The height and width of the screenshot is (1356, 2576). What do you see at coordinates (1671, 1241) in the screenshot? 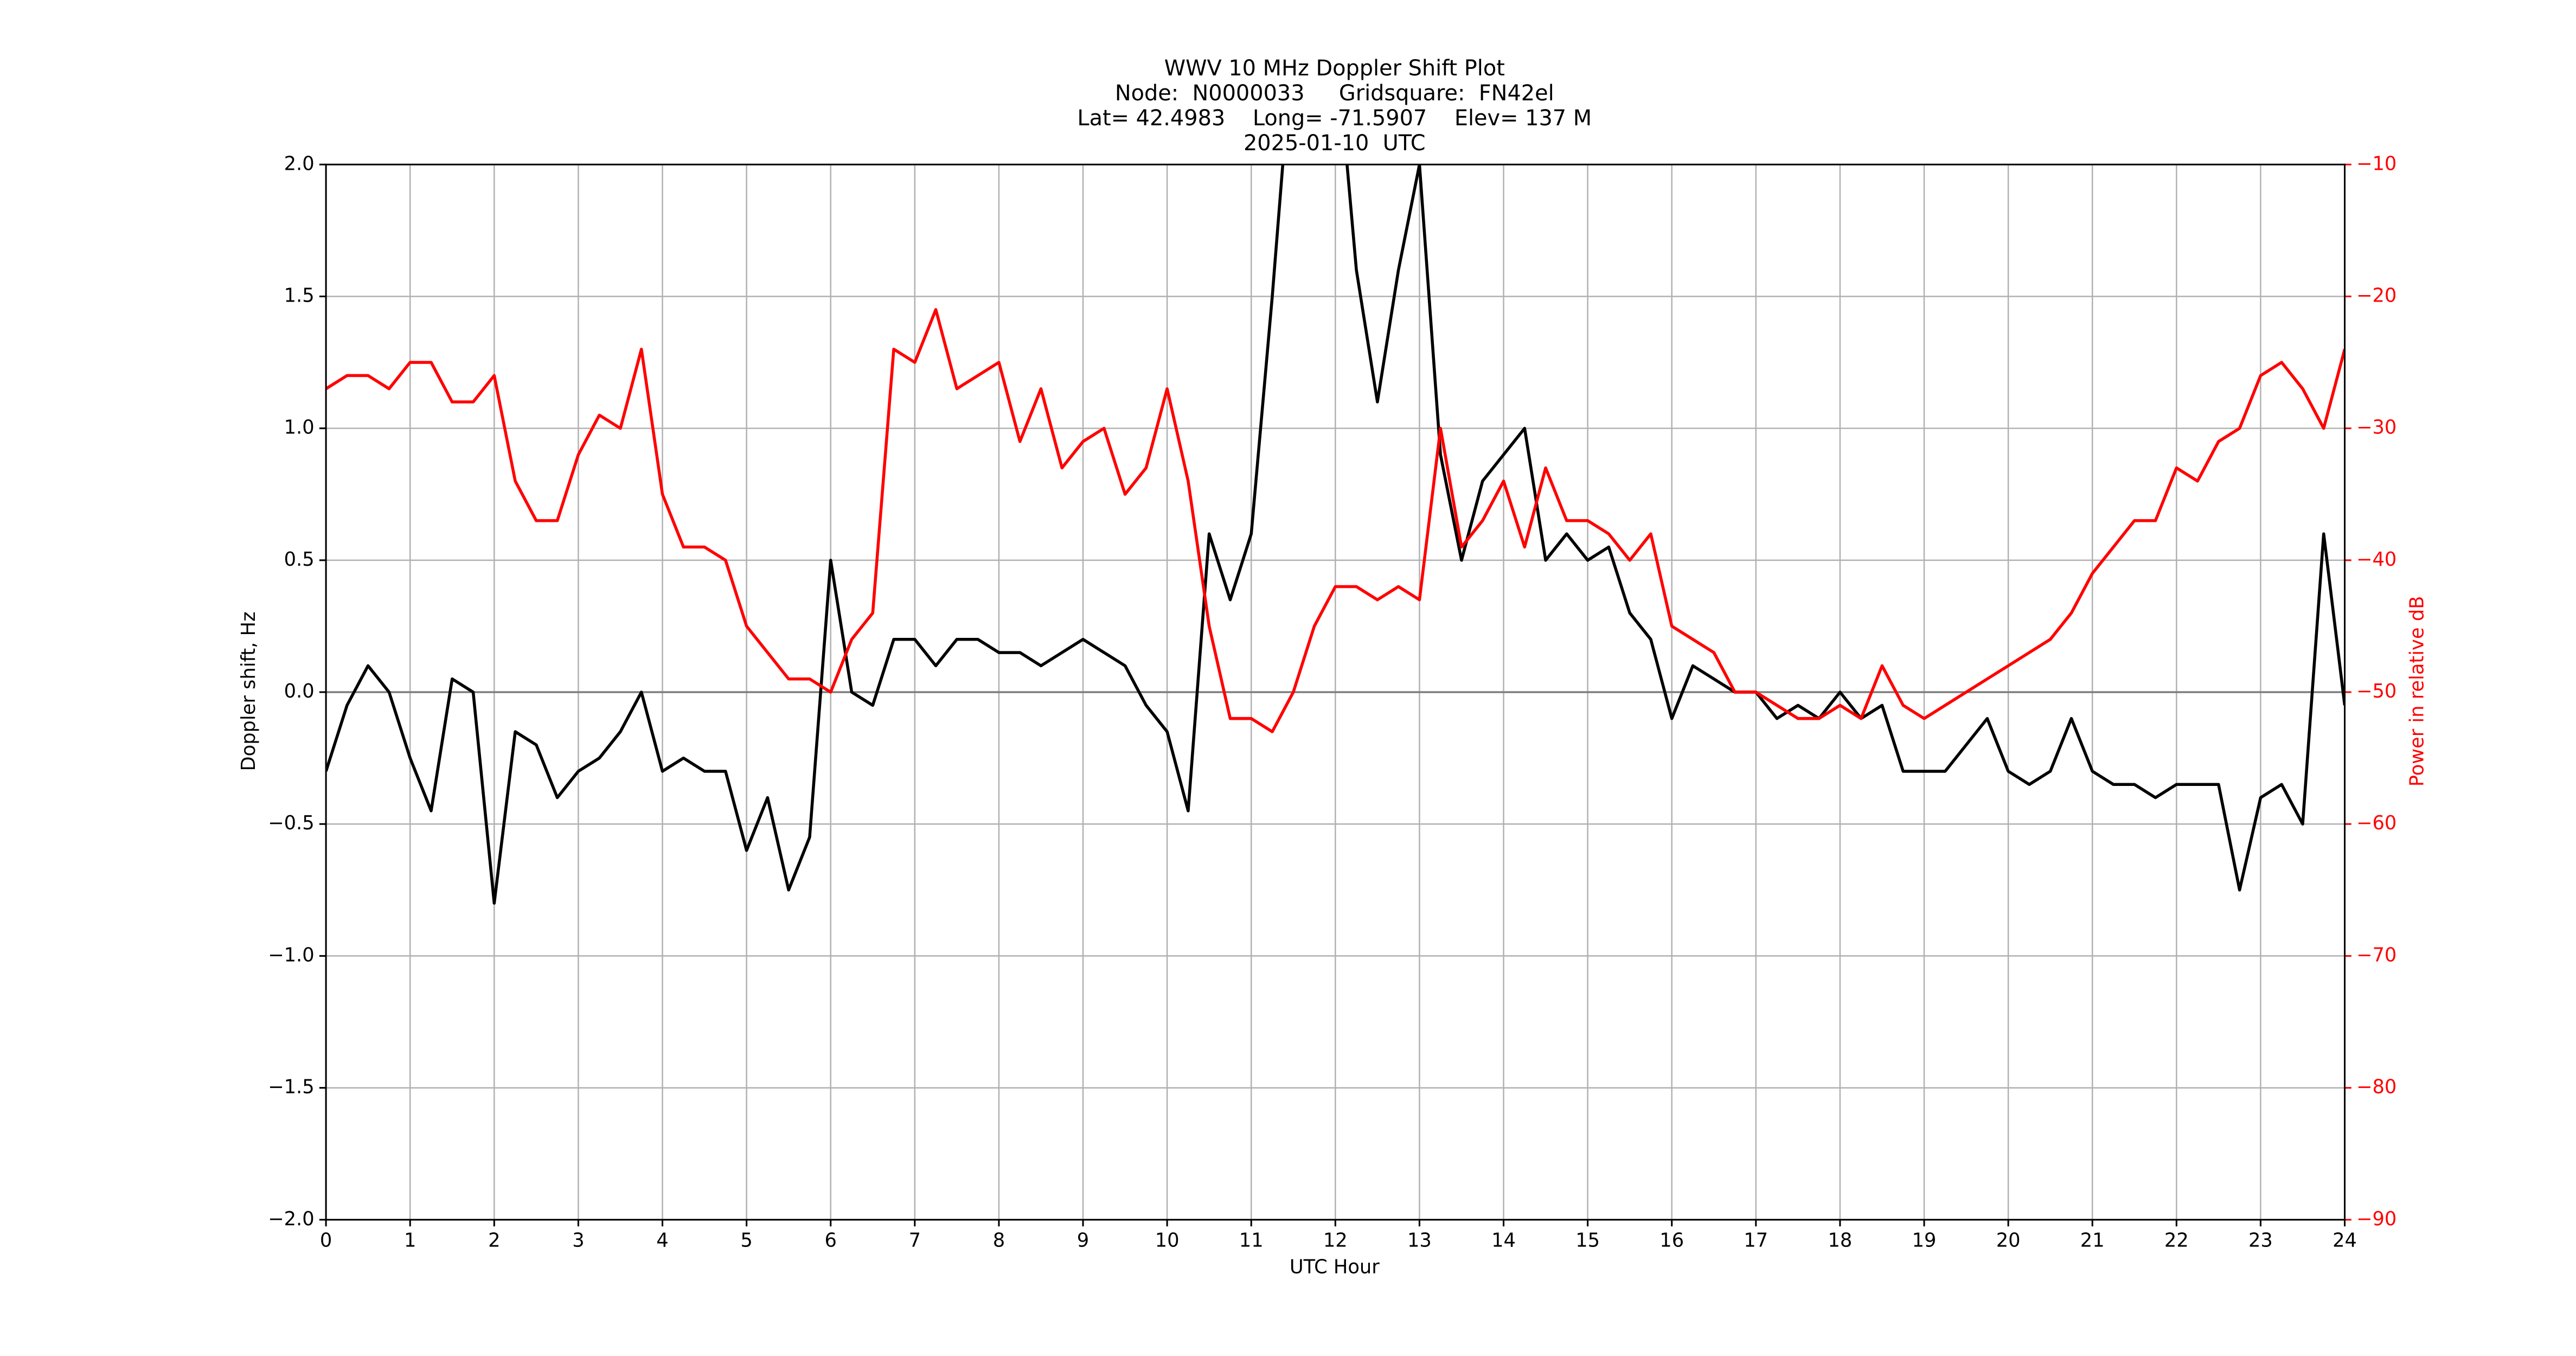
I see `x-tick-label: 16` at bounding box center [1671, 1241].